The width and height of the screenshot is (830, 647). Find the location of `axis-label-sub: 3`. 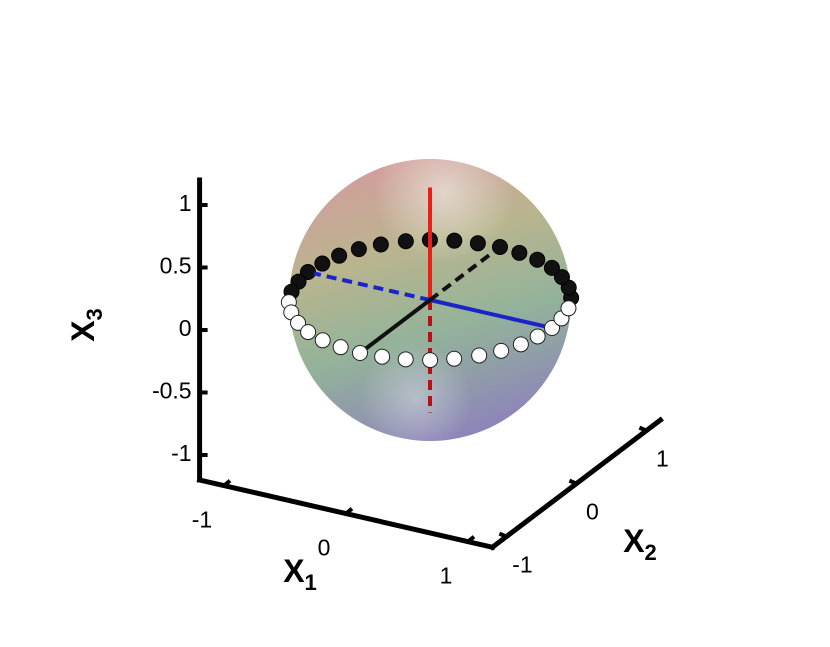

axis-label-sub: 3 is located at coordinates (94, 314).